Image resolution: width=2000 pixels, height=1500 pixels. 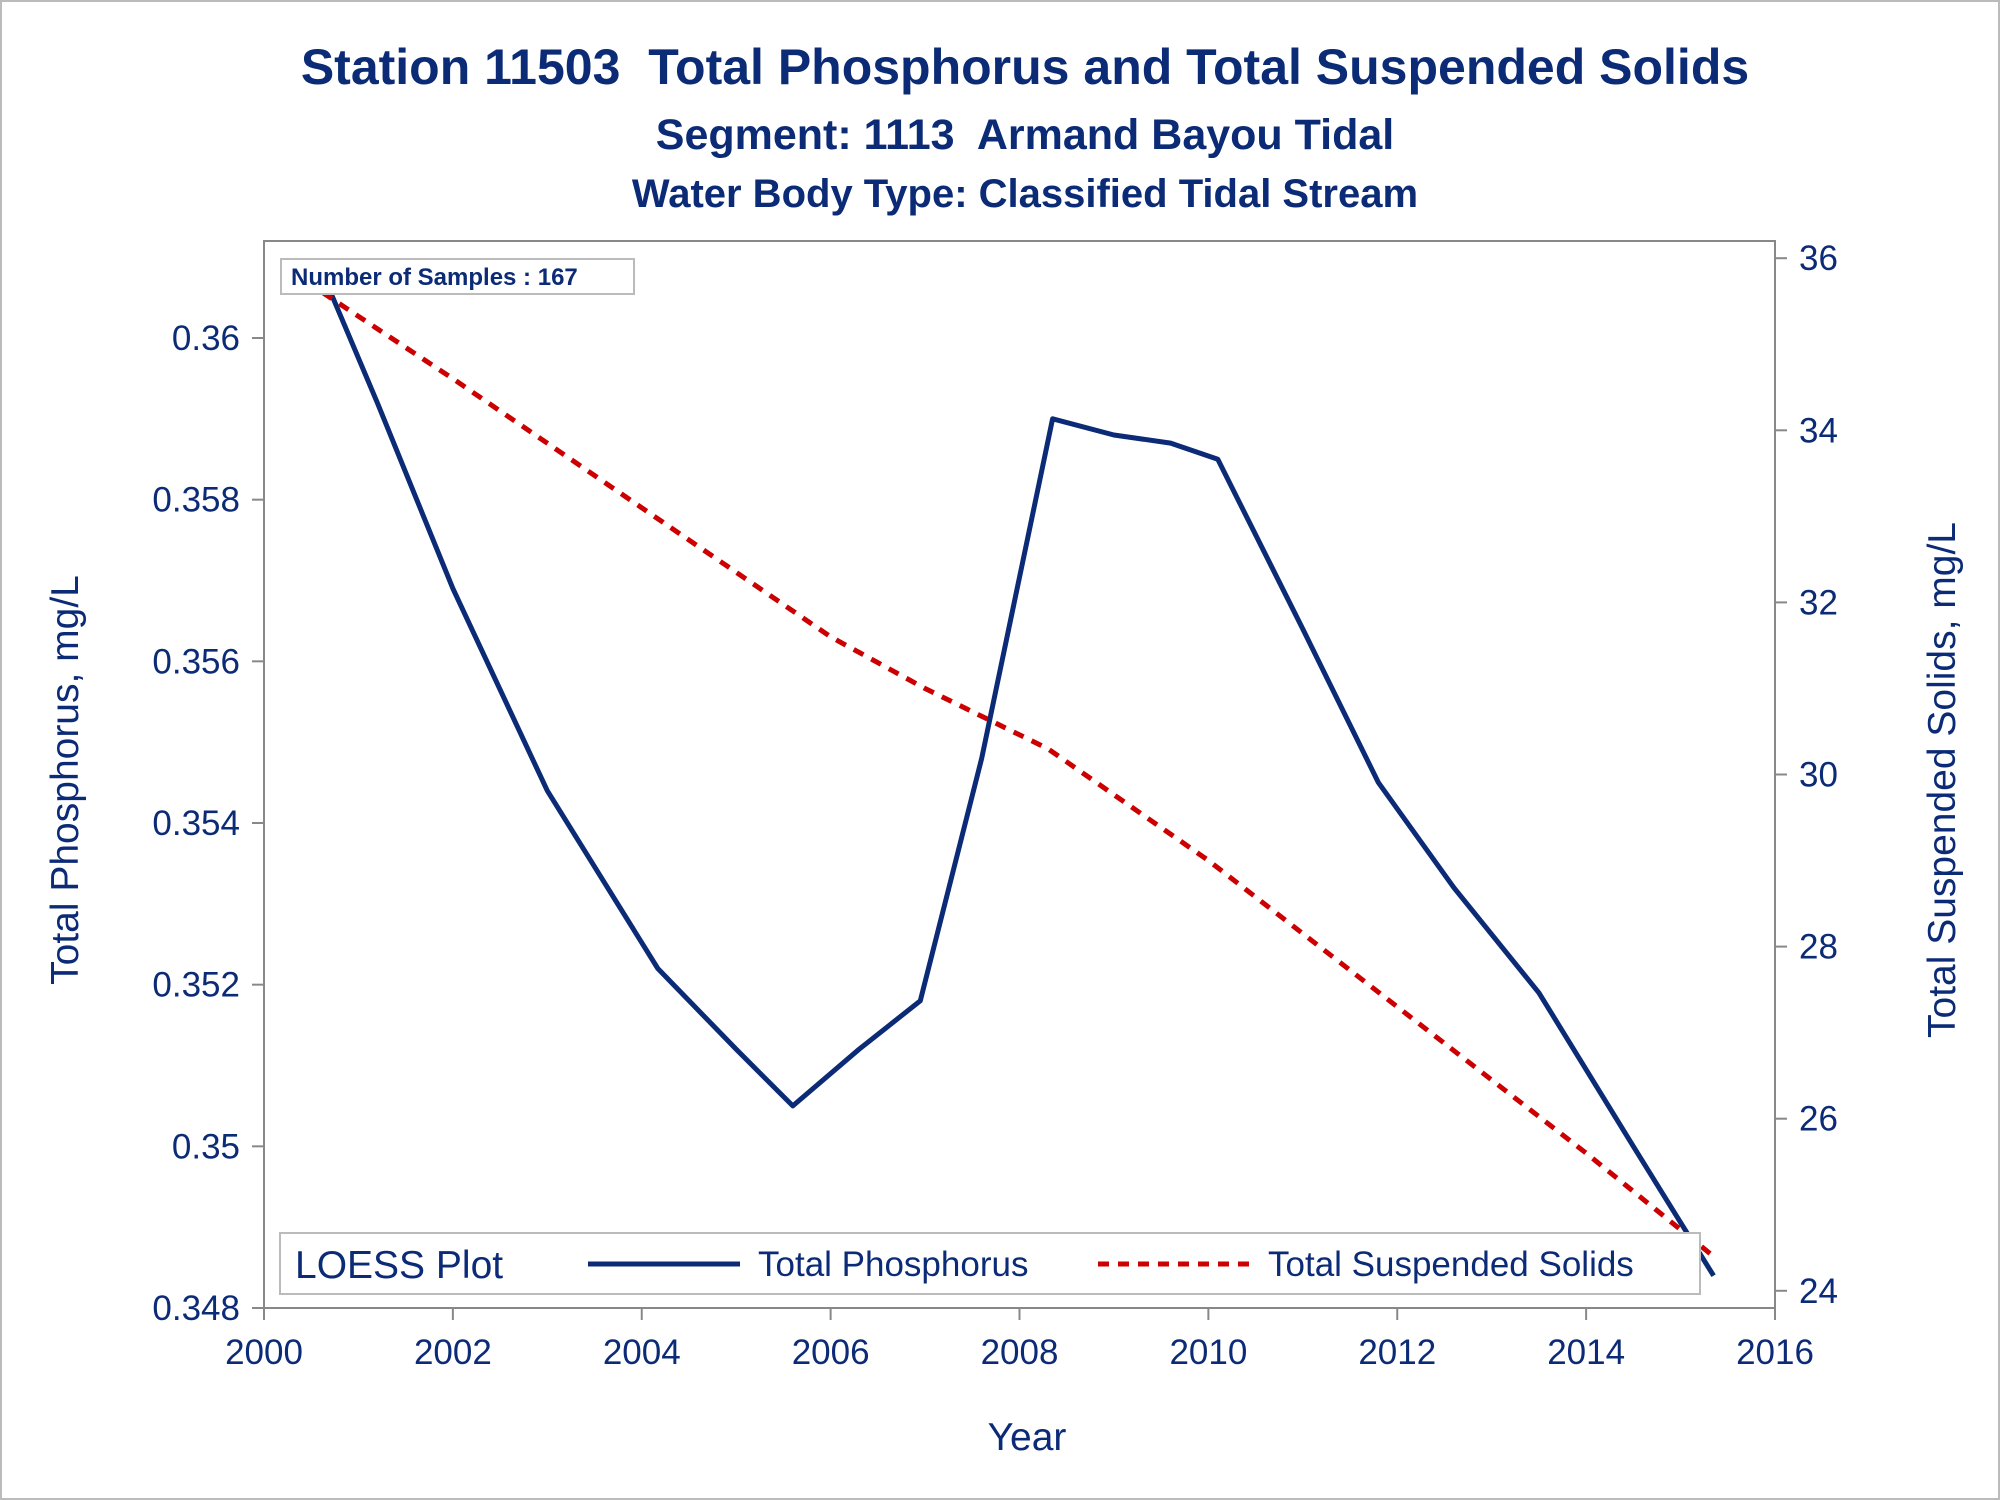 What do you see at coordinates (196, 823) in the screenshot?
I see `y-tick-label: 0.354` at bounding box center [196, 823].